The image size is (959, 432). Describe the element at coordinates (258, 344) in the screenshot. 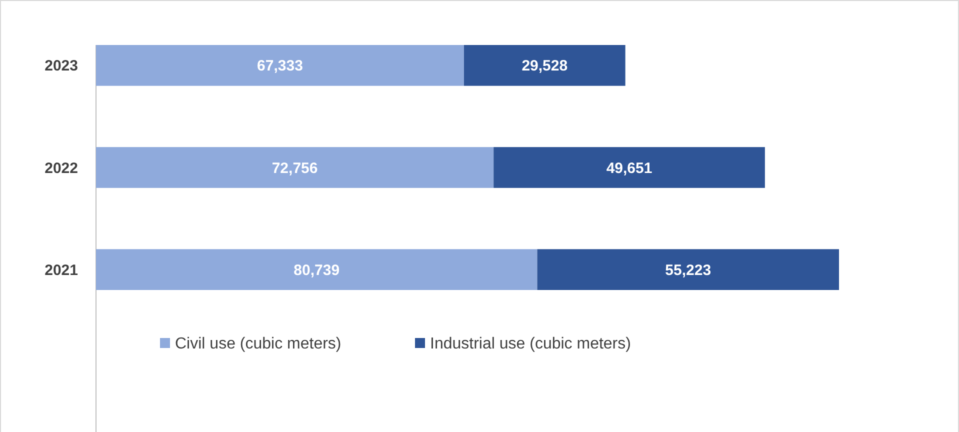

I see `legend-label: Civil use (cubic meters)` at that location.